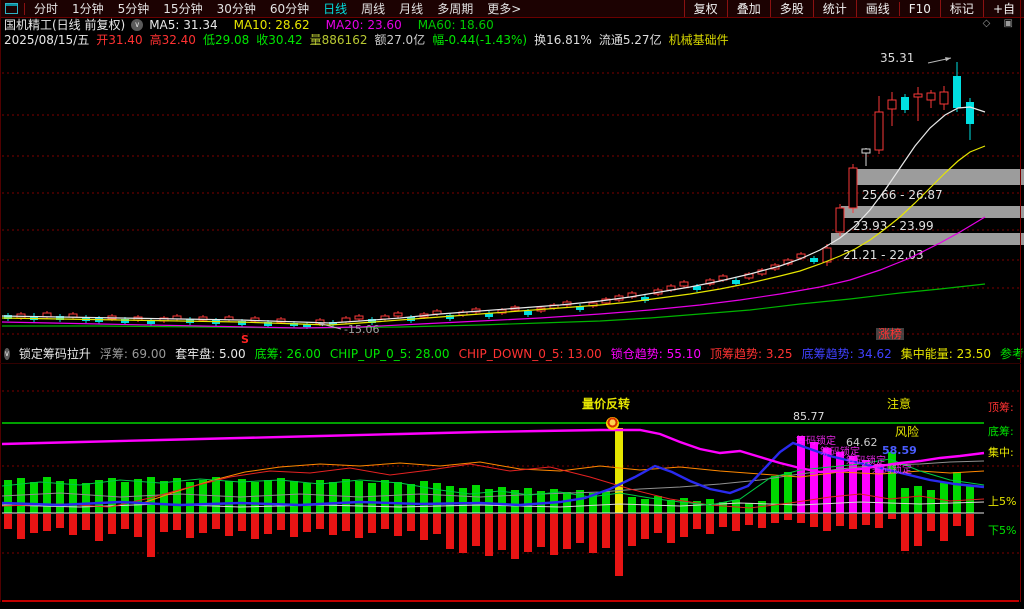 Image resolution: width=1024 pixels, height=609 pixels. I want to click on industry-label: 机械基础件, so click(698, 39).